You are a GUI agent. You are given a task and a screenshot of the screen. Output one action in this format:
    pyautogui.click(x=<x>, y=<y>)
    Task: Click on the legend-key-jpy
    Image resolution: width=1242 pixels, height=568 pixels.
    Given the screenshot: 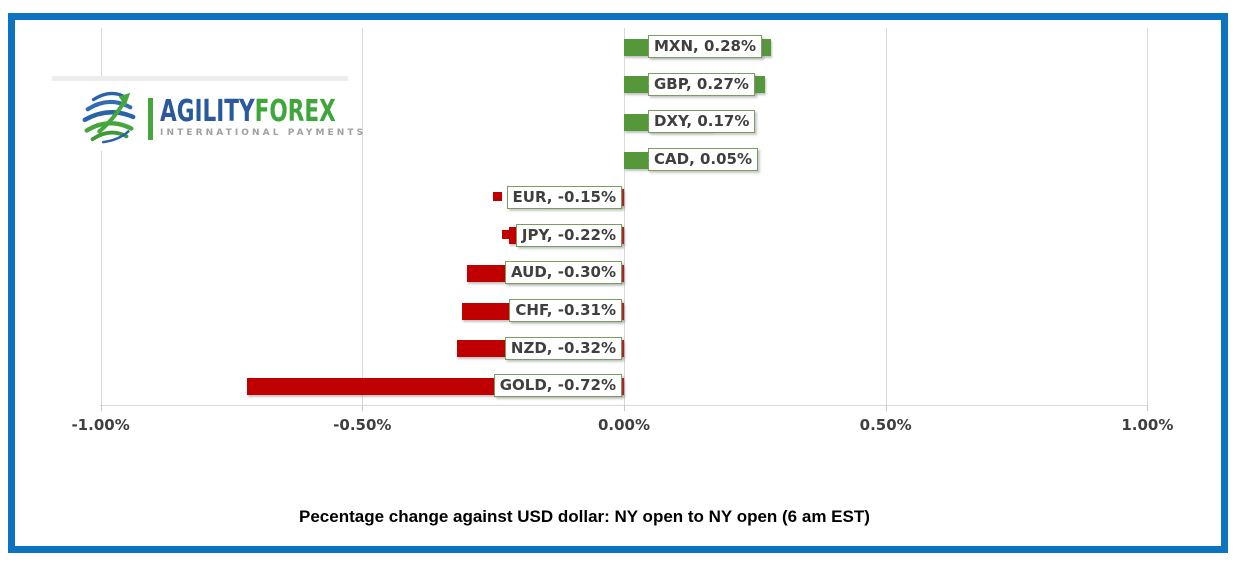 What is the action you would take?
    pyautogui.click(x=506, y=235)
    